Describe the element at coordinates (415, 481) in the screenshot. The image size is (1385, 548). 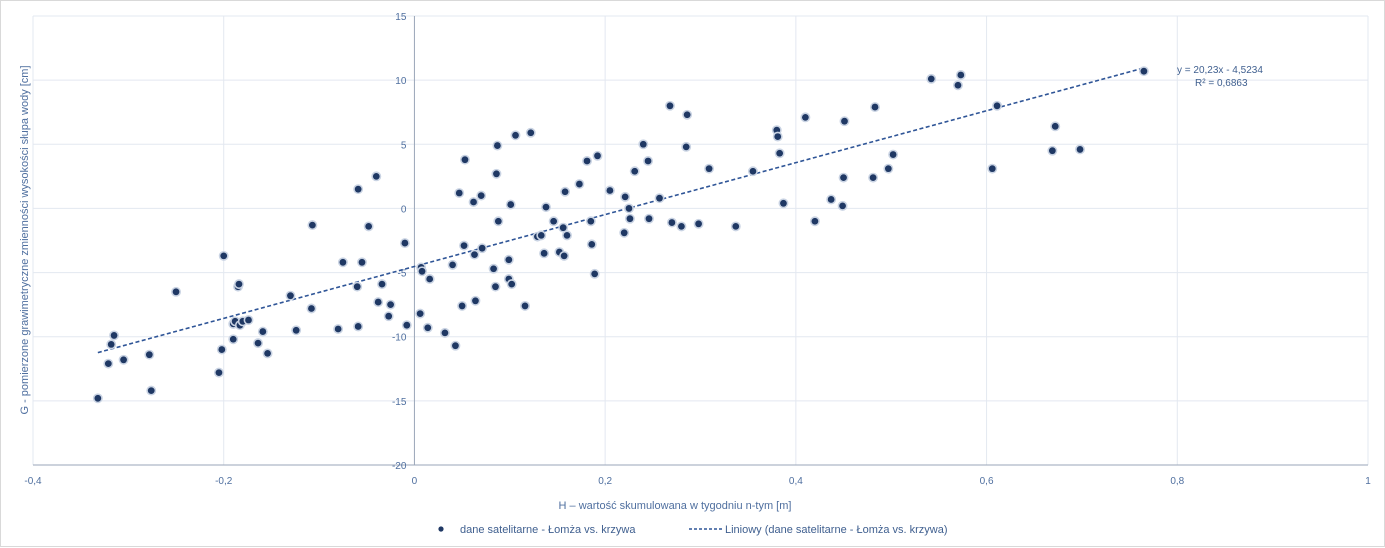
I see `x-tick-label: 0` at that location.